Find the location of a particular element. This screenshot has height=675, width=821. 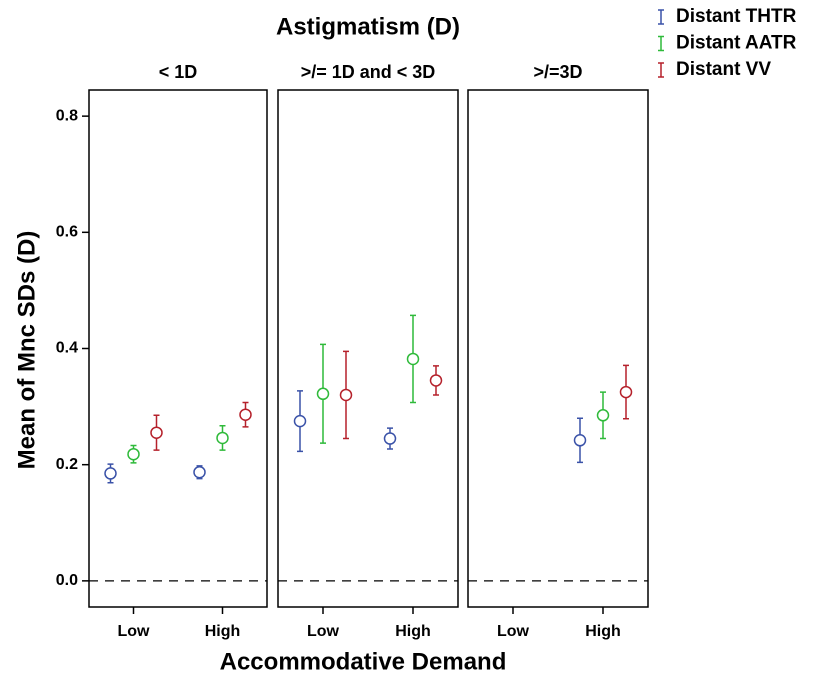

legend-label: Distant AATR is located at coordinates (736, 43).